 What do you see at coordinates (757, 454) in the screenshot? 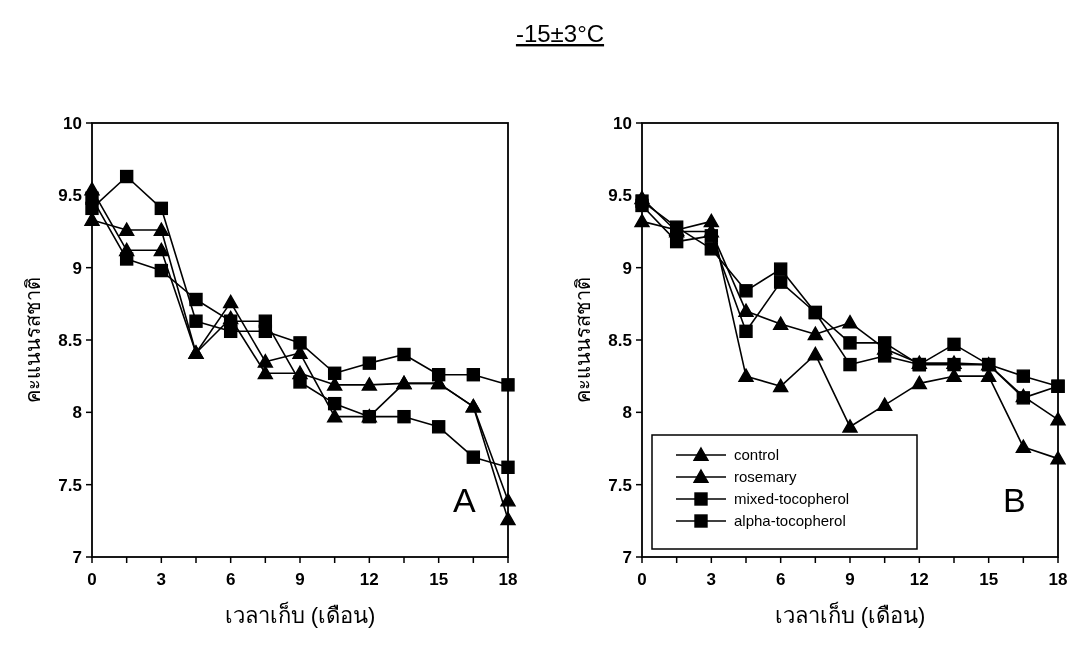
I see `legend-label: control` at bounding box center [757, 454].